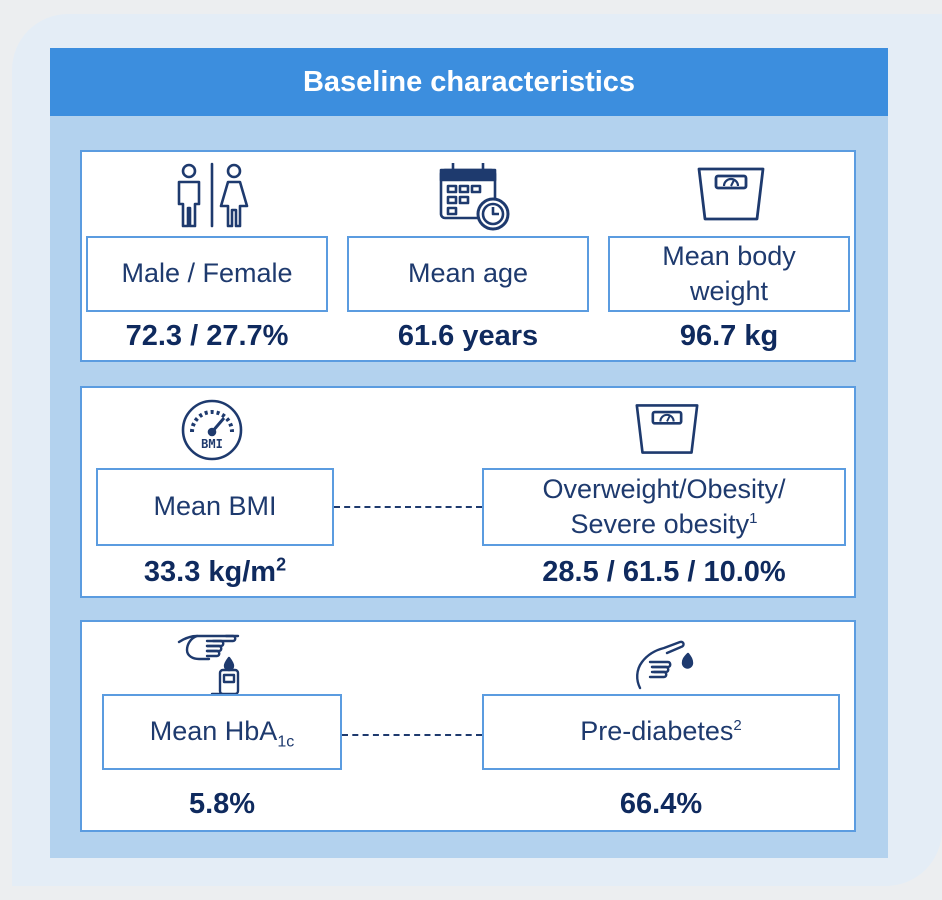 Image resolution: width=942 pixels, height=900 pixels. I want to click on prediabetes-label-text: Pre-diabetes, so click(657, 731).